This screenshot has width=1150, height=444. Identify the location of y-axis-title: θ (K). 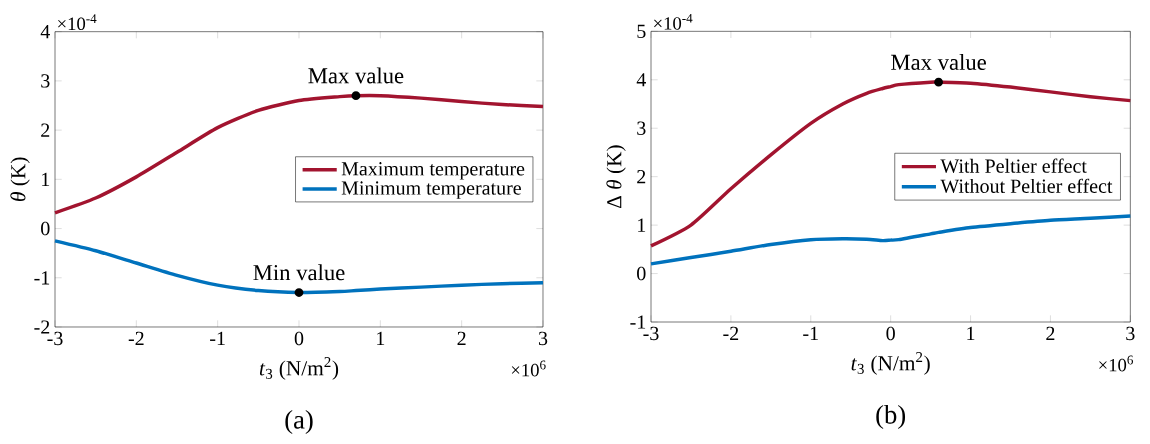
(20, 179).